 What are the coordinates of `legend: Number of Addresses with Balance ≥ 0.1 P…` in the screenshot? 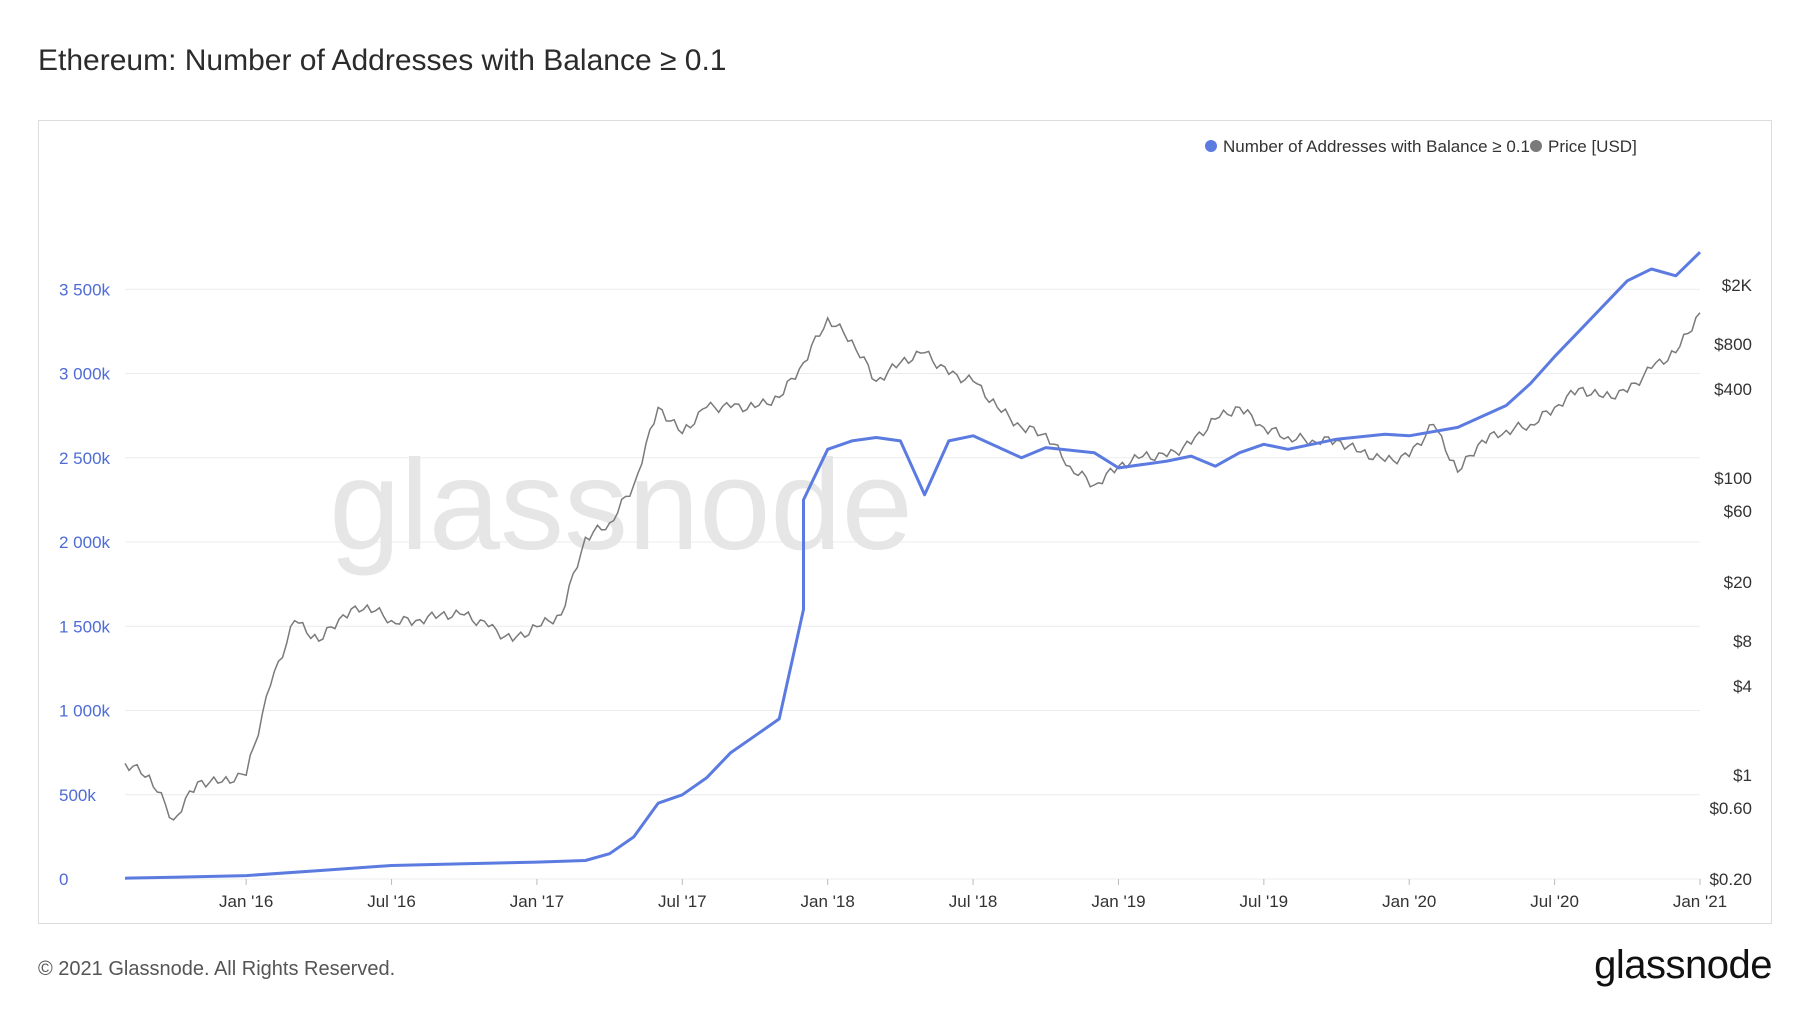 It's located at (1421, 146).